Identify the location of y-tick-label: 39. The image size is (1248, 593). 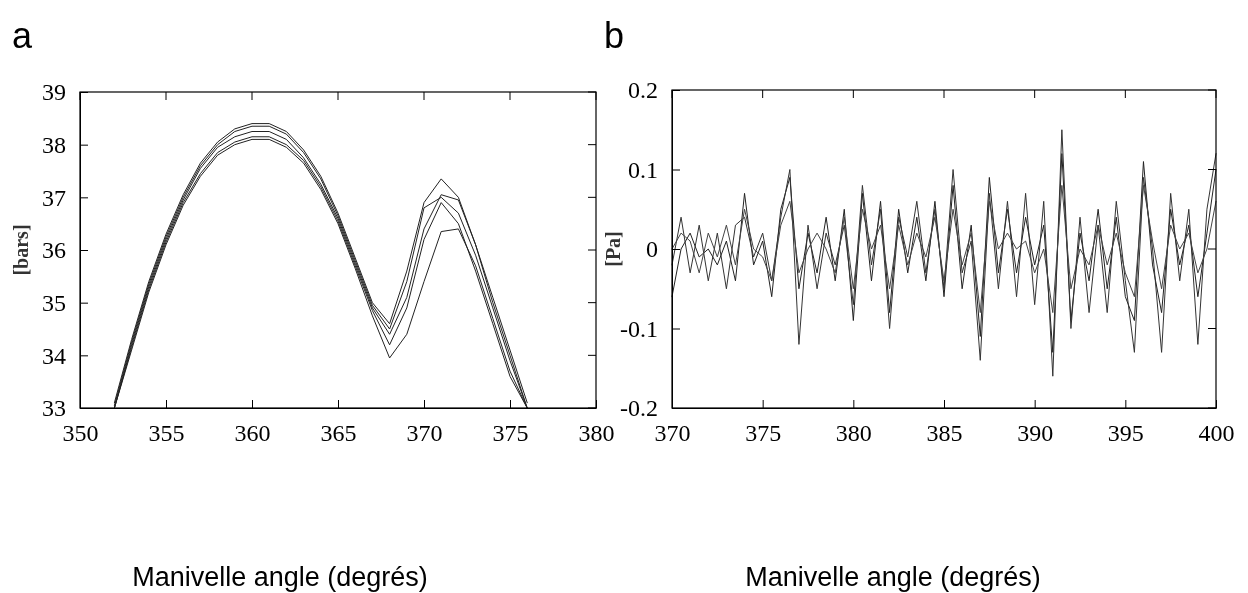
(54, 92).